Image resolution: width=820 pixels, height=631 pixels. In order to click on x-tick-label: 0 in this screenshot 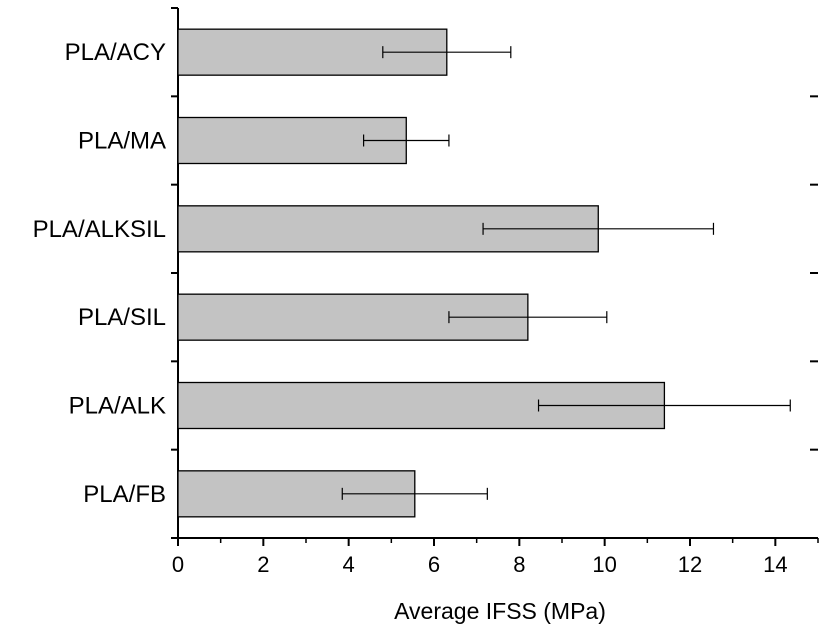, I will do `click(178, 564)`.